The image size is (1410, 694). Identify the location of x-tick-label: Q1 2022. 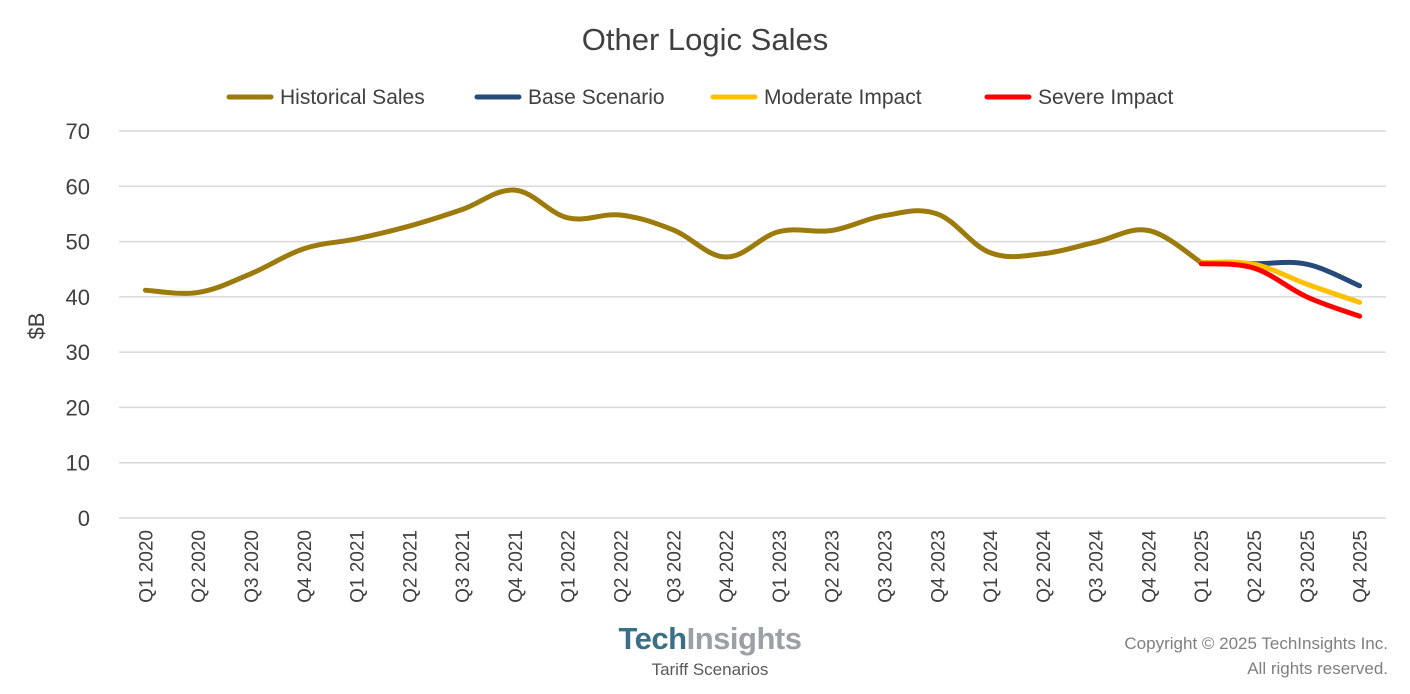
(569, 566).